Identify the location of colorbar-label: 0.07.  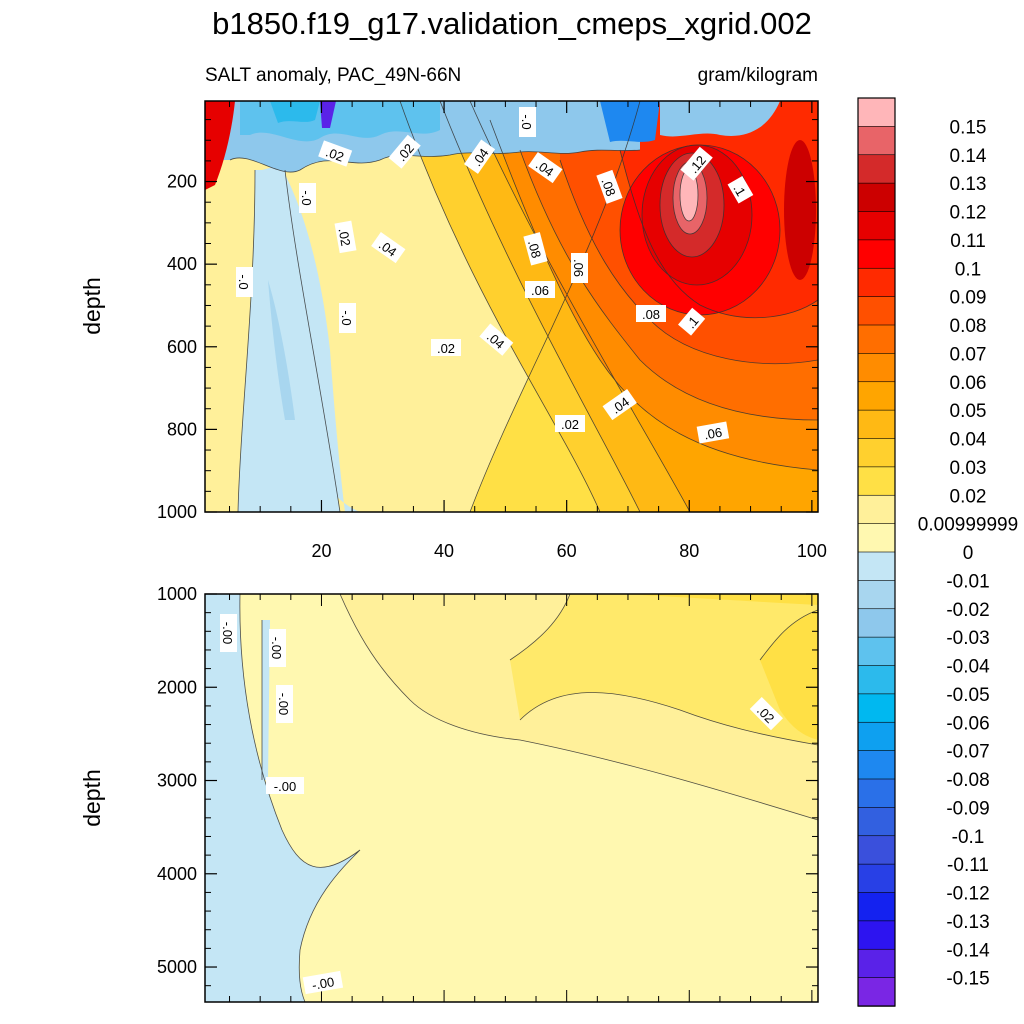
(968, 354).